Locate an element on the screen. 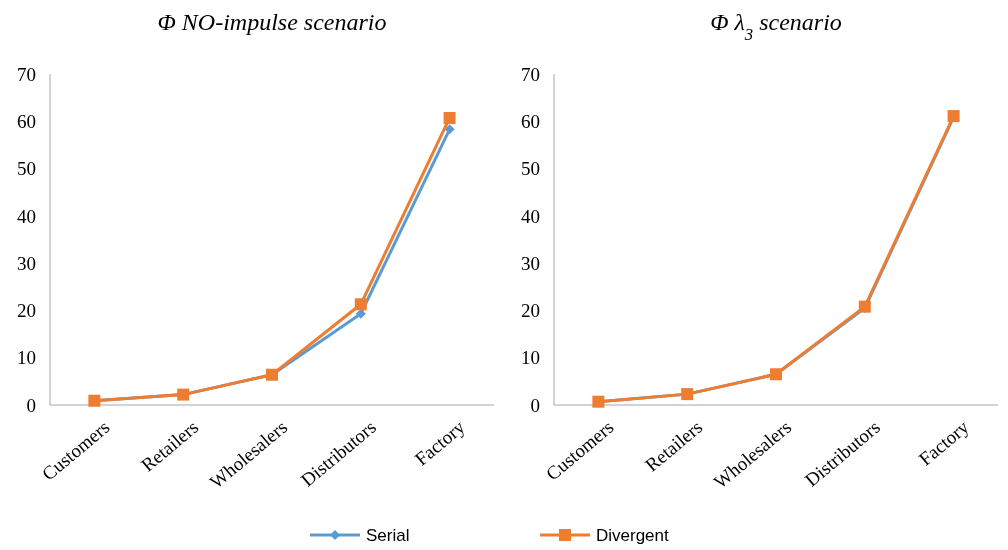 This screenshot has height=550, width=1008. legend-label: Serial is located at coordinates (388, 535).